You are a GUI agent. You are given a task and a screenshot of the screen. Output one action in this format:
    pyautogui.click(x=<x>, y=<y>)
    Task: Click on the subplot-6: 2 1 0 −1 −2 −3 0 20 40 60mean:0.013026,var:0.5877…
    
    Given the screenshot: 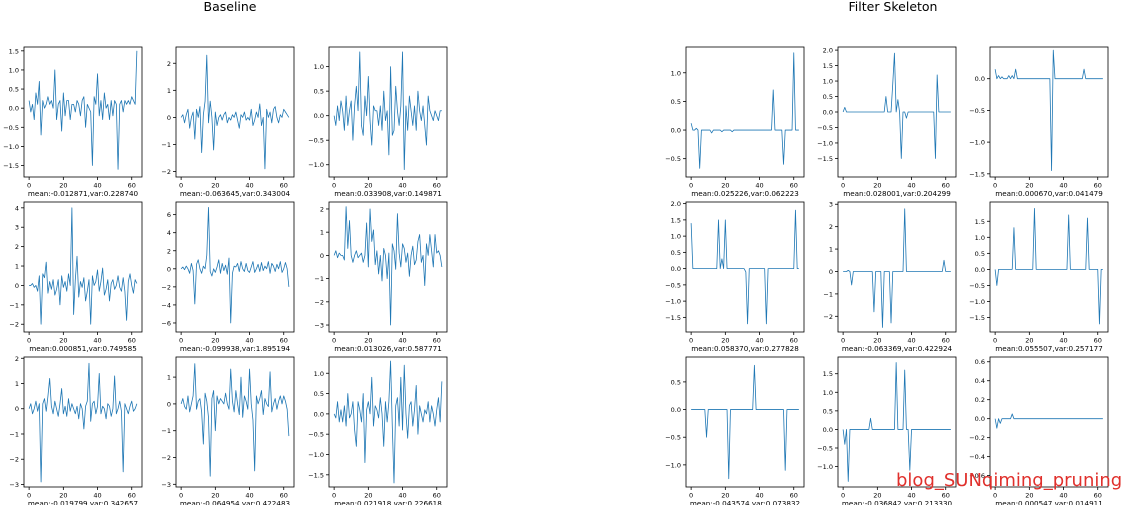 What is the action you would take?
    pyautogui.click(x=381, y=277)
    